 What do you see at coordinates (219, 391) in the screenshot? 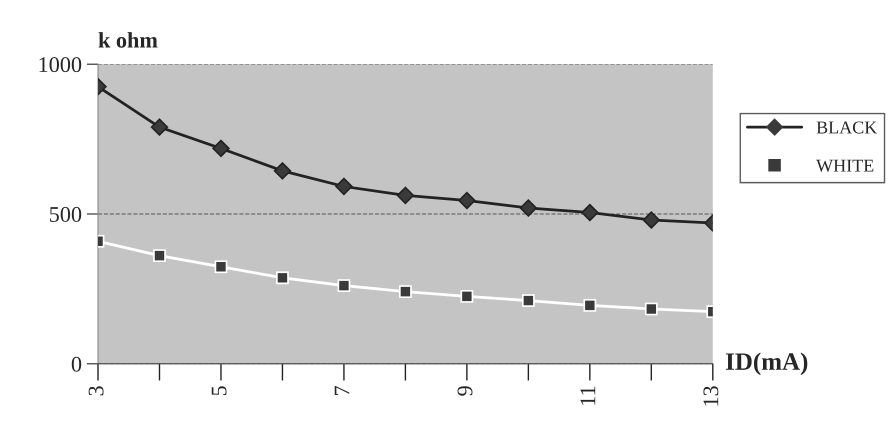
I see `x-tick-label: 5` at bounding box center [219, 391].